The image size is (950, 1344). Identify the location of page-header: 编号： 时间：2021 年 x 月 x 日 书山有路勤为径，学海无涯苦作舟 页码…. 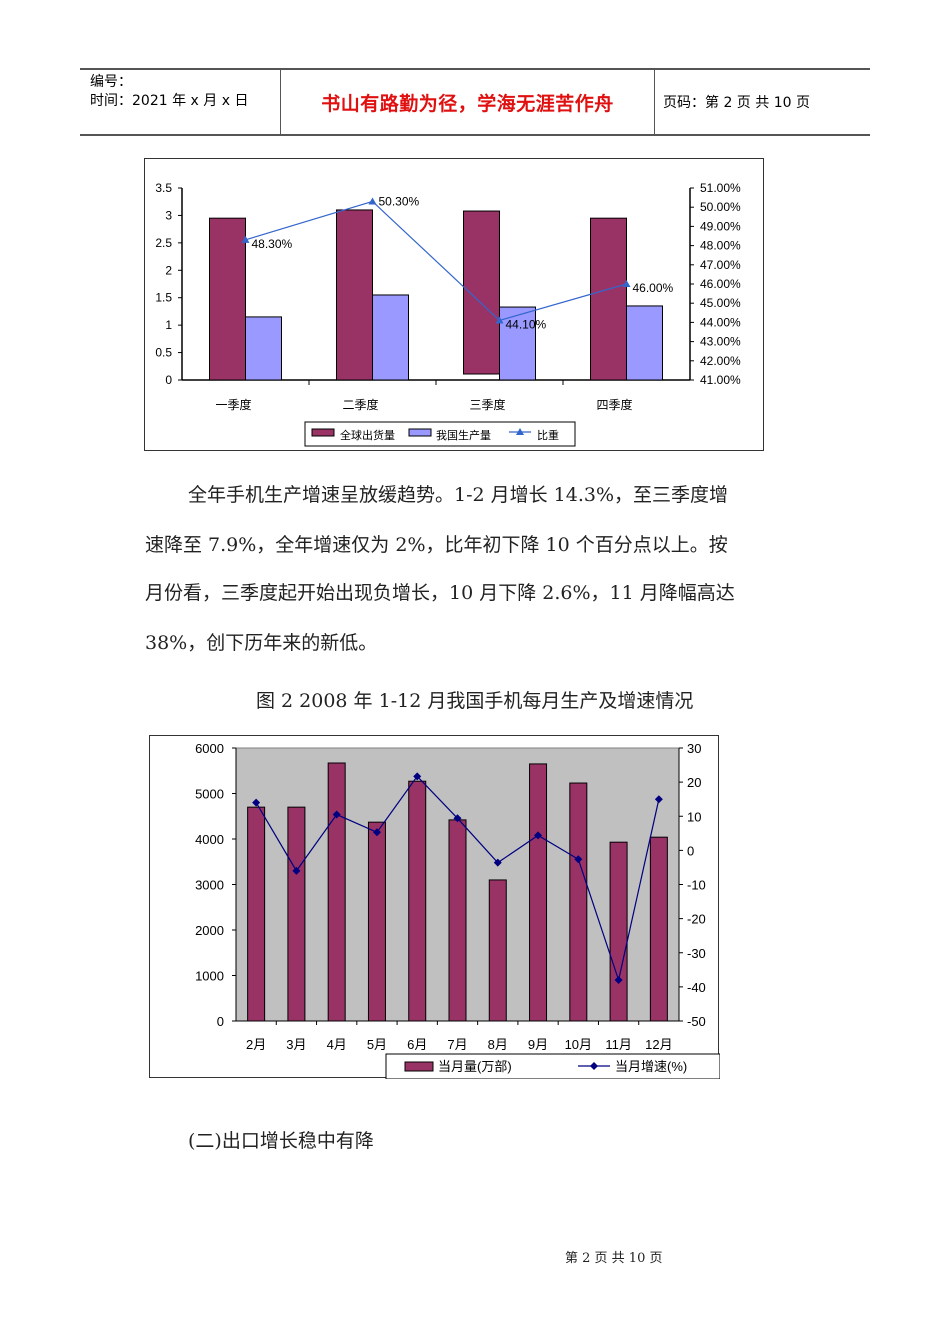
(475, 102).